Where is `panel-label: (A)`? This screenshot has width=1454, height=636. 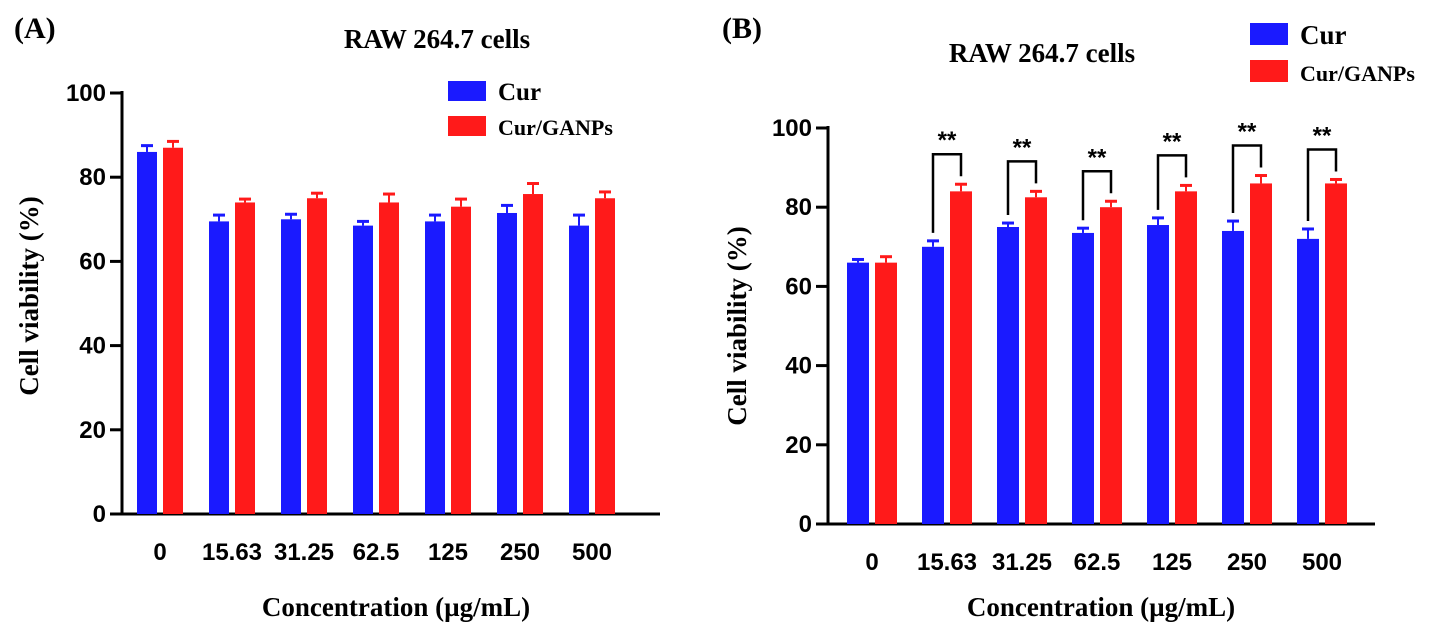
panel-label: (A) is located at coordinates (35, 28).